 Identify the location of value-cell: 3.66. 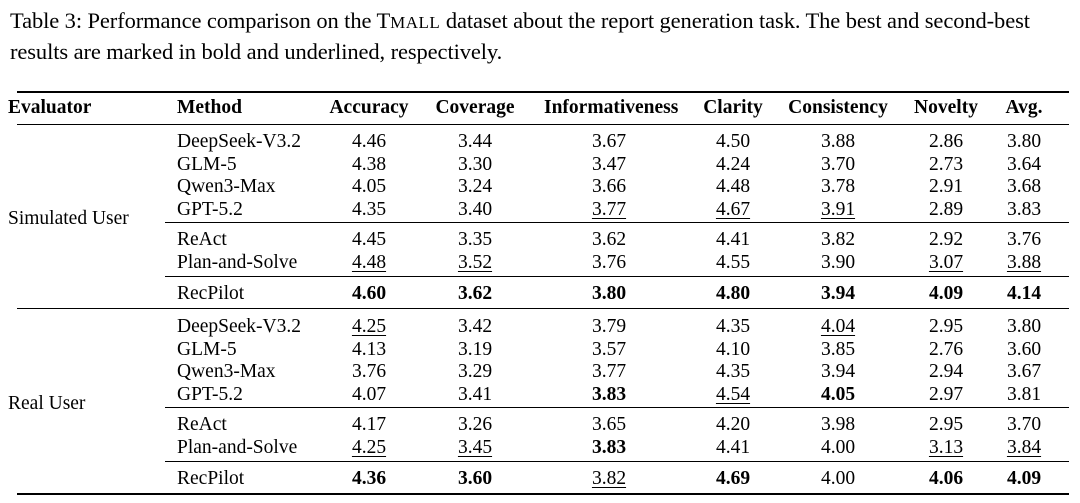
(609, 187).